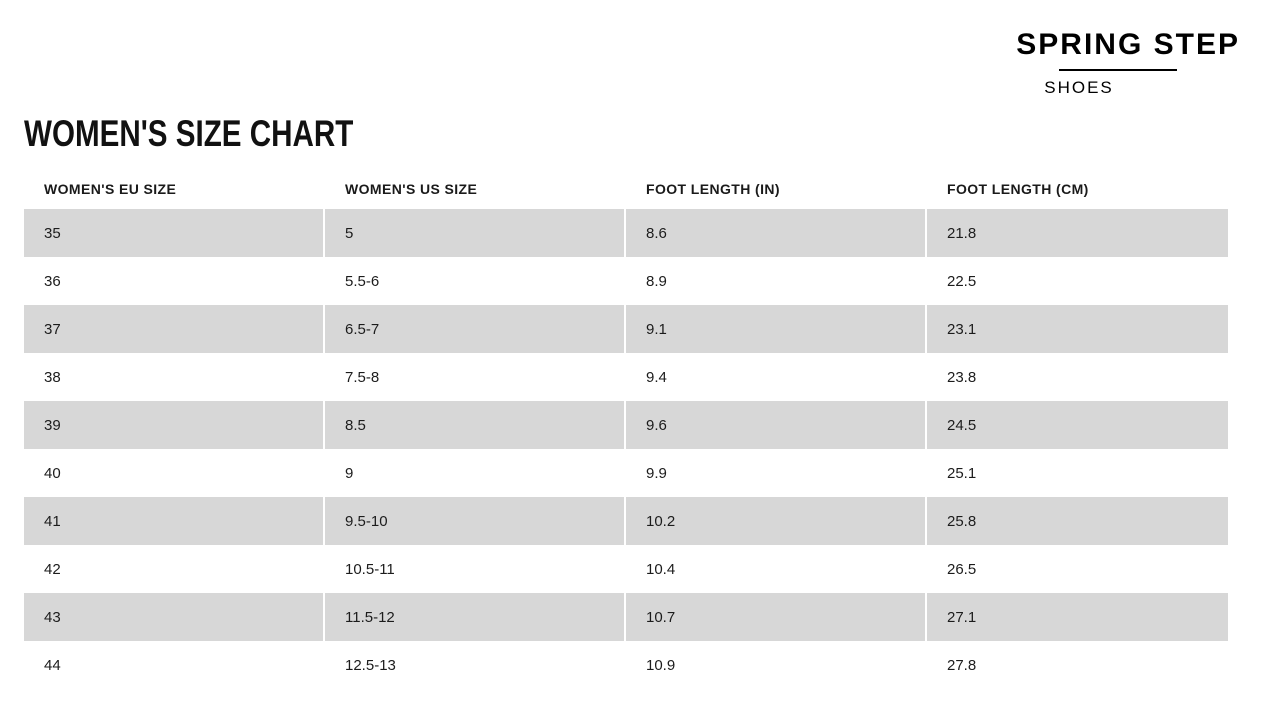 This screenshot has width=1280, height=720. I want to click on table-cell: 22.5, so click(962, 281).